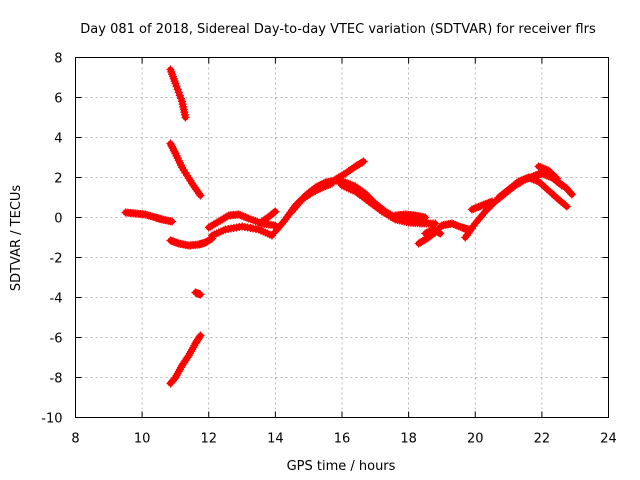  I want to click on series-arc-b, so click(178, 93).